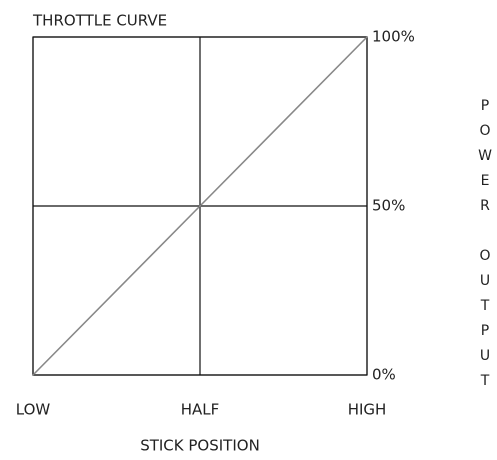 This screenshot has height=460, width=497. Describe the element at coordinates (388, 206) in the screenshot. I see `y-tick-label: 50%` at that location.